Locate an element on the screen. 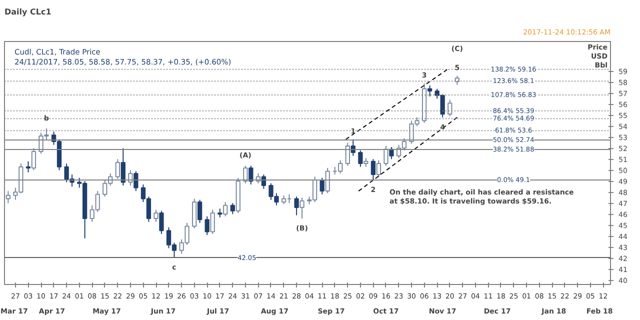 The image size is (640, 320). chart-title: Daily CLc1 is located at coordinates (28, 12).